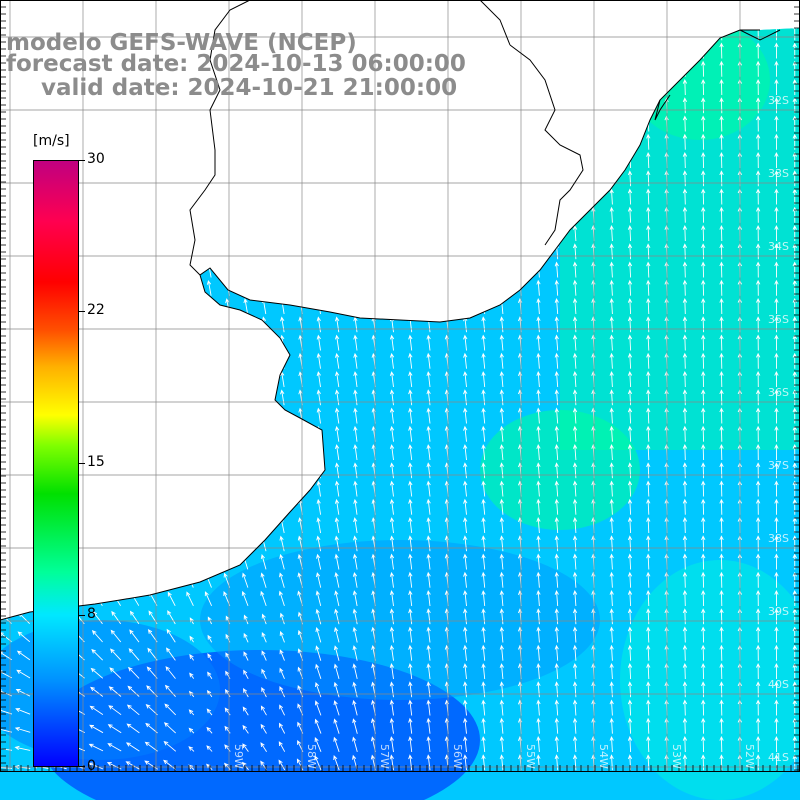 The image size is (800, 800). Describe the element at coordinates (82, 766) in the screenshot. I see `colorbar-tick` at that location.